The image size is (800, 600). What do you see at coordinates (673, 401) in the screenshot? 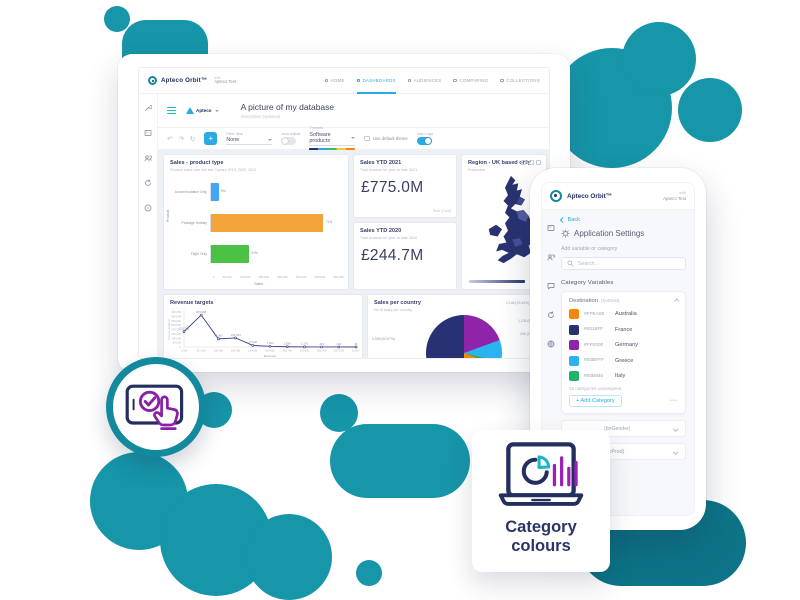
I see `more-options-icon: •••` at bounding box center [673, 401].